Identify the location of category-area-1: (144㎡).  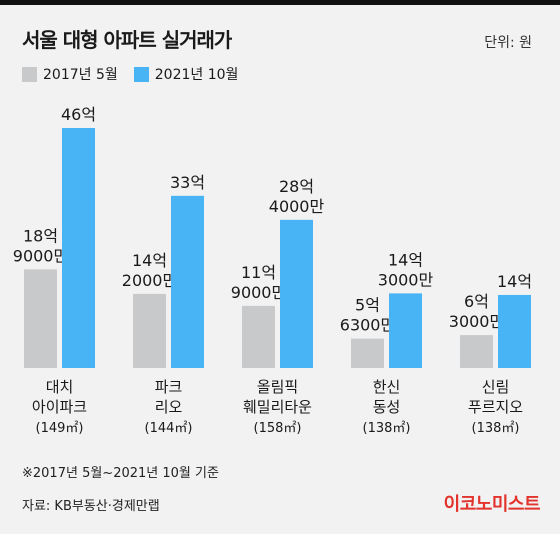
(169, 428).